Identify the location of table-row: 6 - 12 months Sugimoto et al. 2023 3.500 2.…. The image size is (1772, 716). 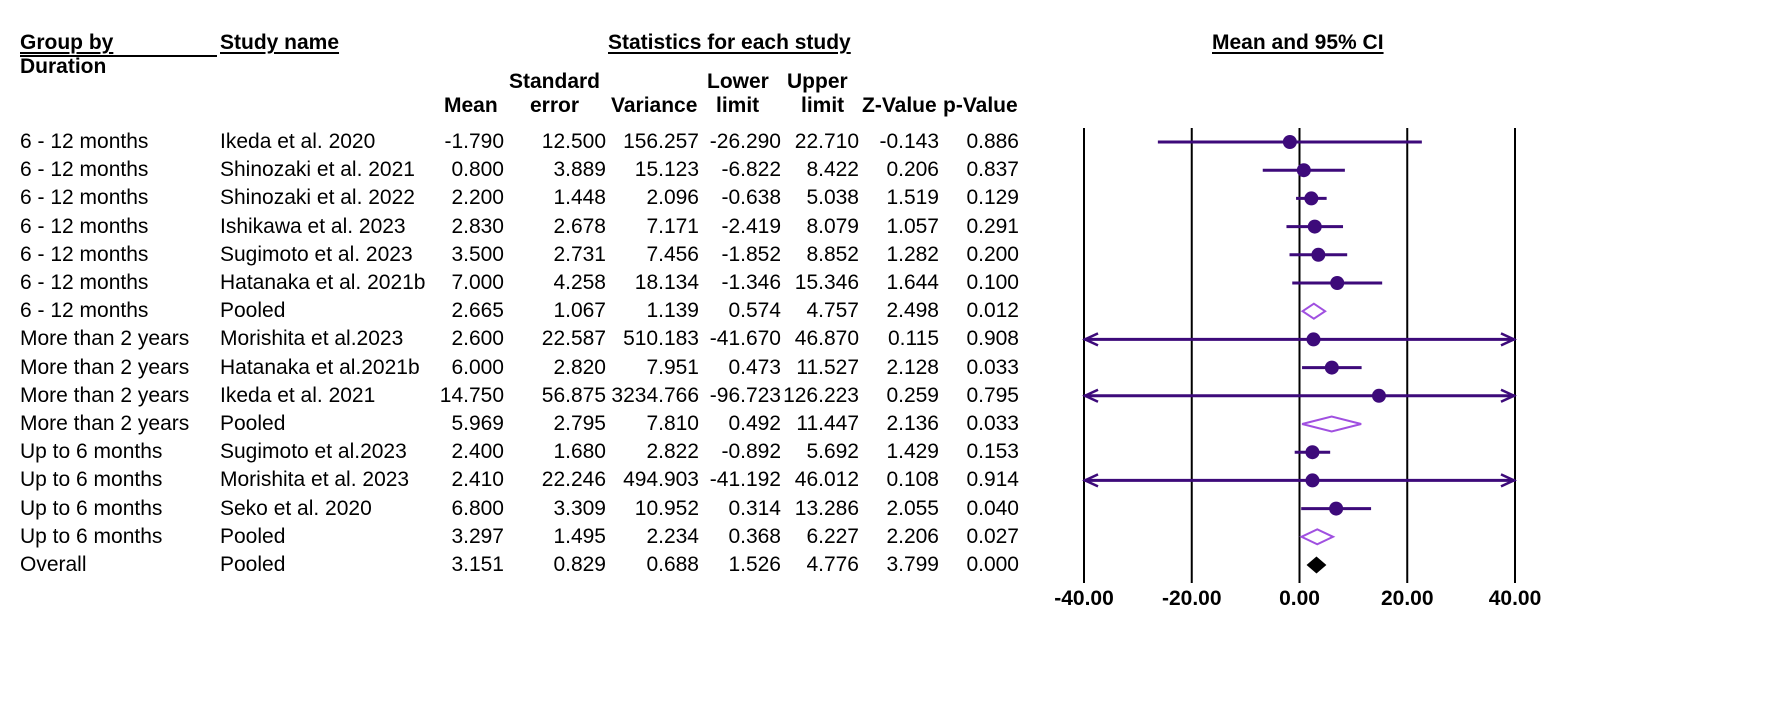
(886, 255).